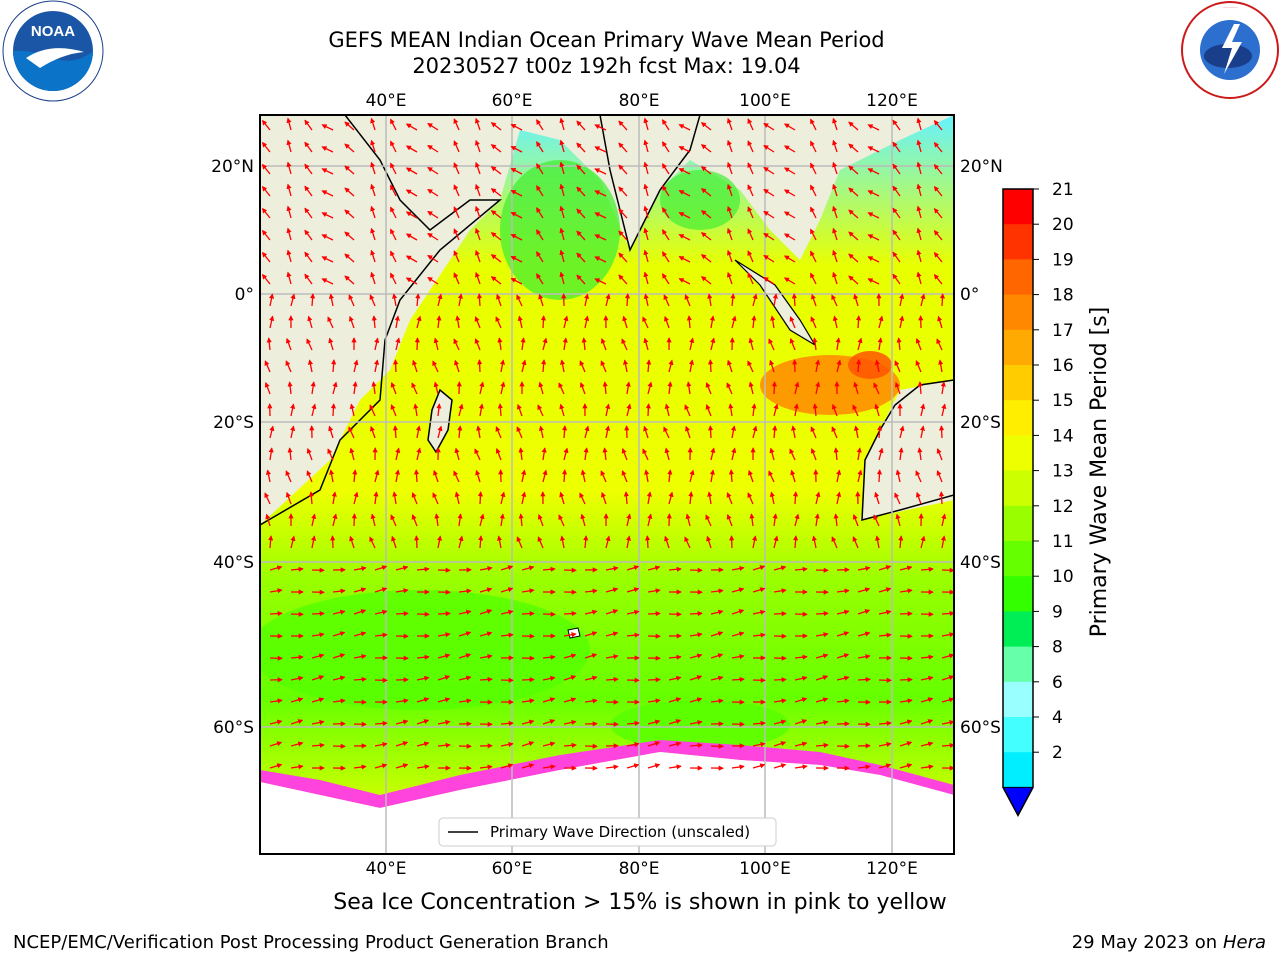  What do you see at coordinates (233, 563) in the screenshot?
I see `lat-tick-left: 40°S` at bounding box center [233, 563].